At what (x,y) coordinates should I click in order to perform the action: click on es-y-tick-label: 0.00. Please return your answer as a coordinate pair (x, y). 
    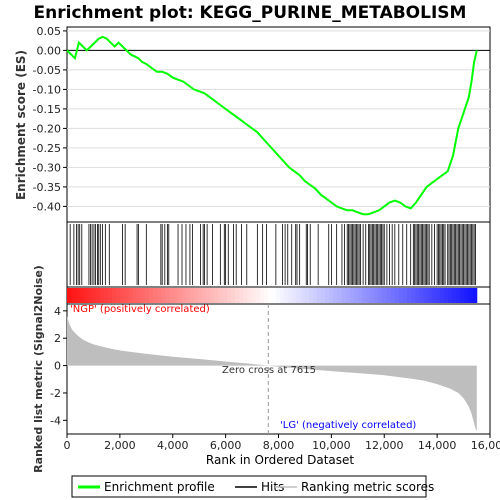
    Looking at the image, I should click on (49, 50).